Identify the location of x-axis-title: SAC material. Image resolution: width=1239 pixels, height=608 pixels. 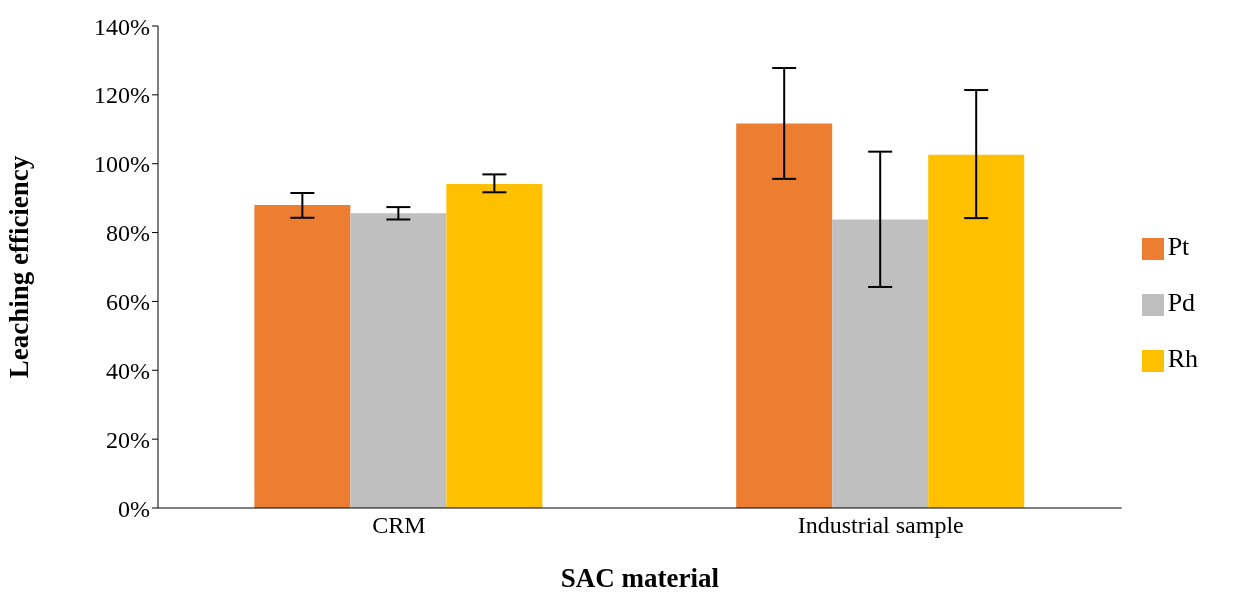
(640, 578).